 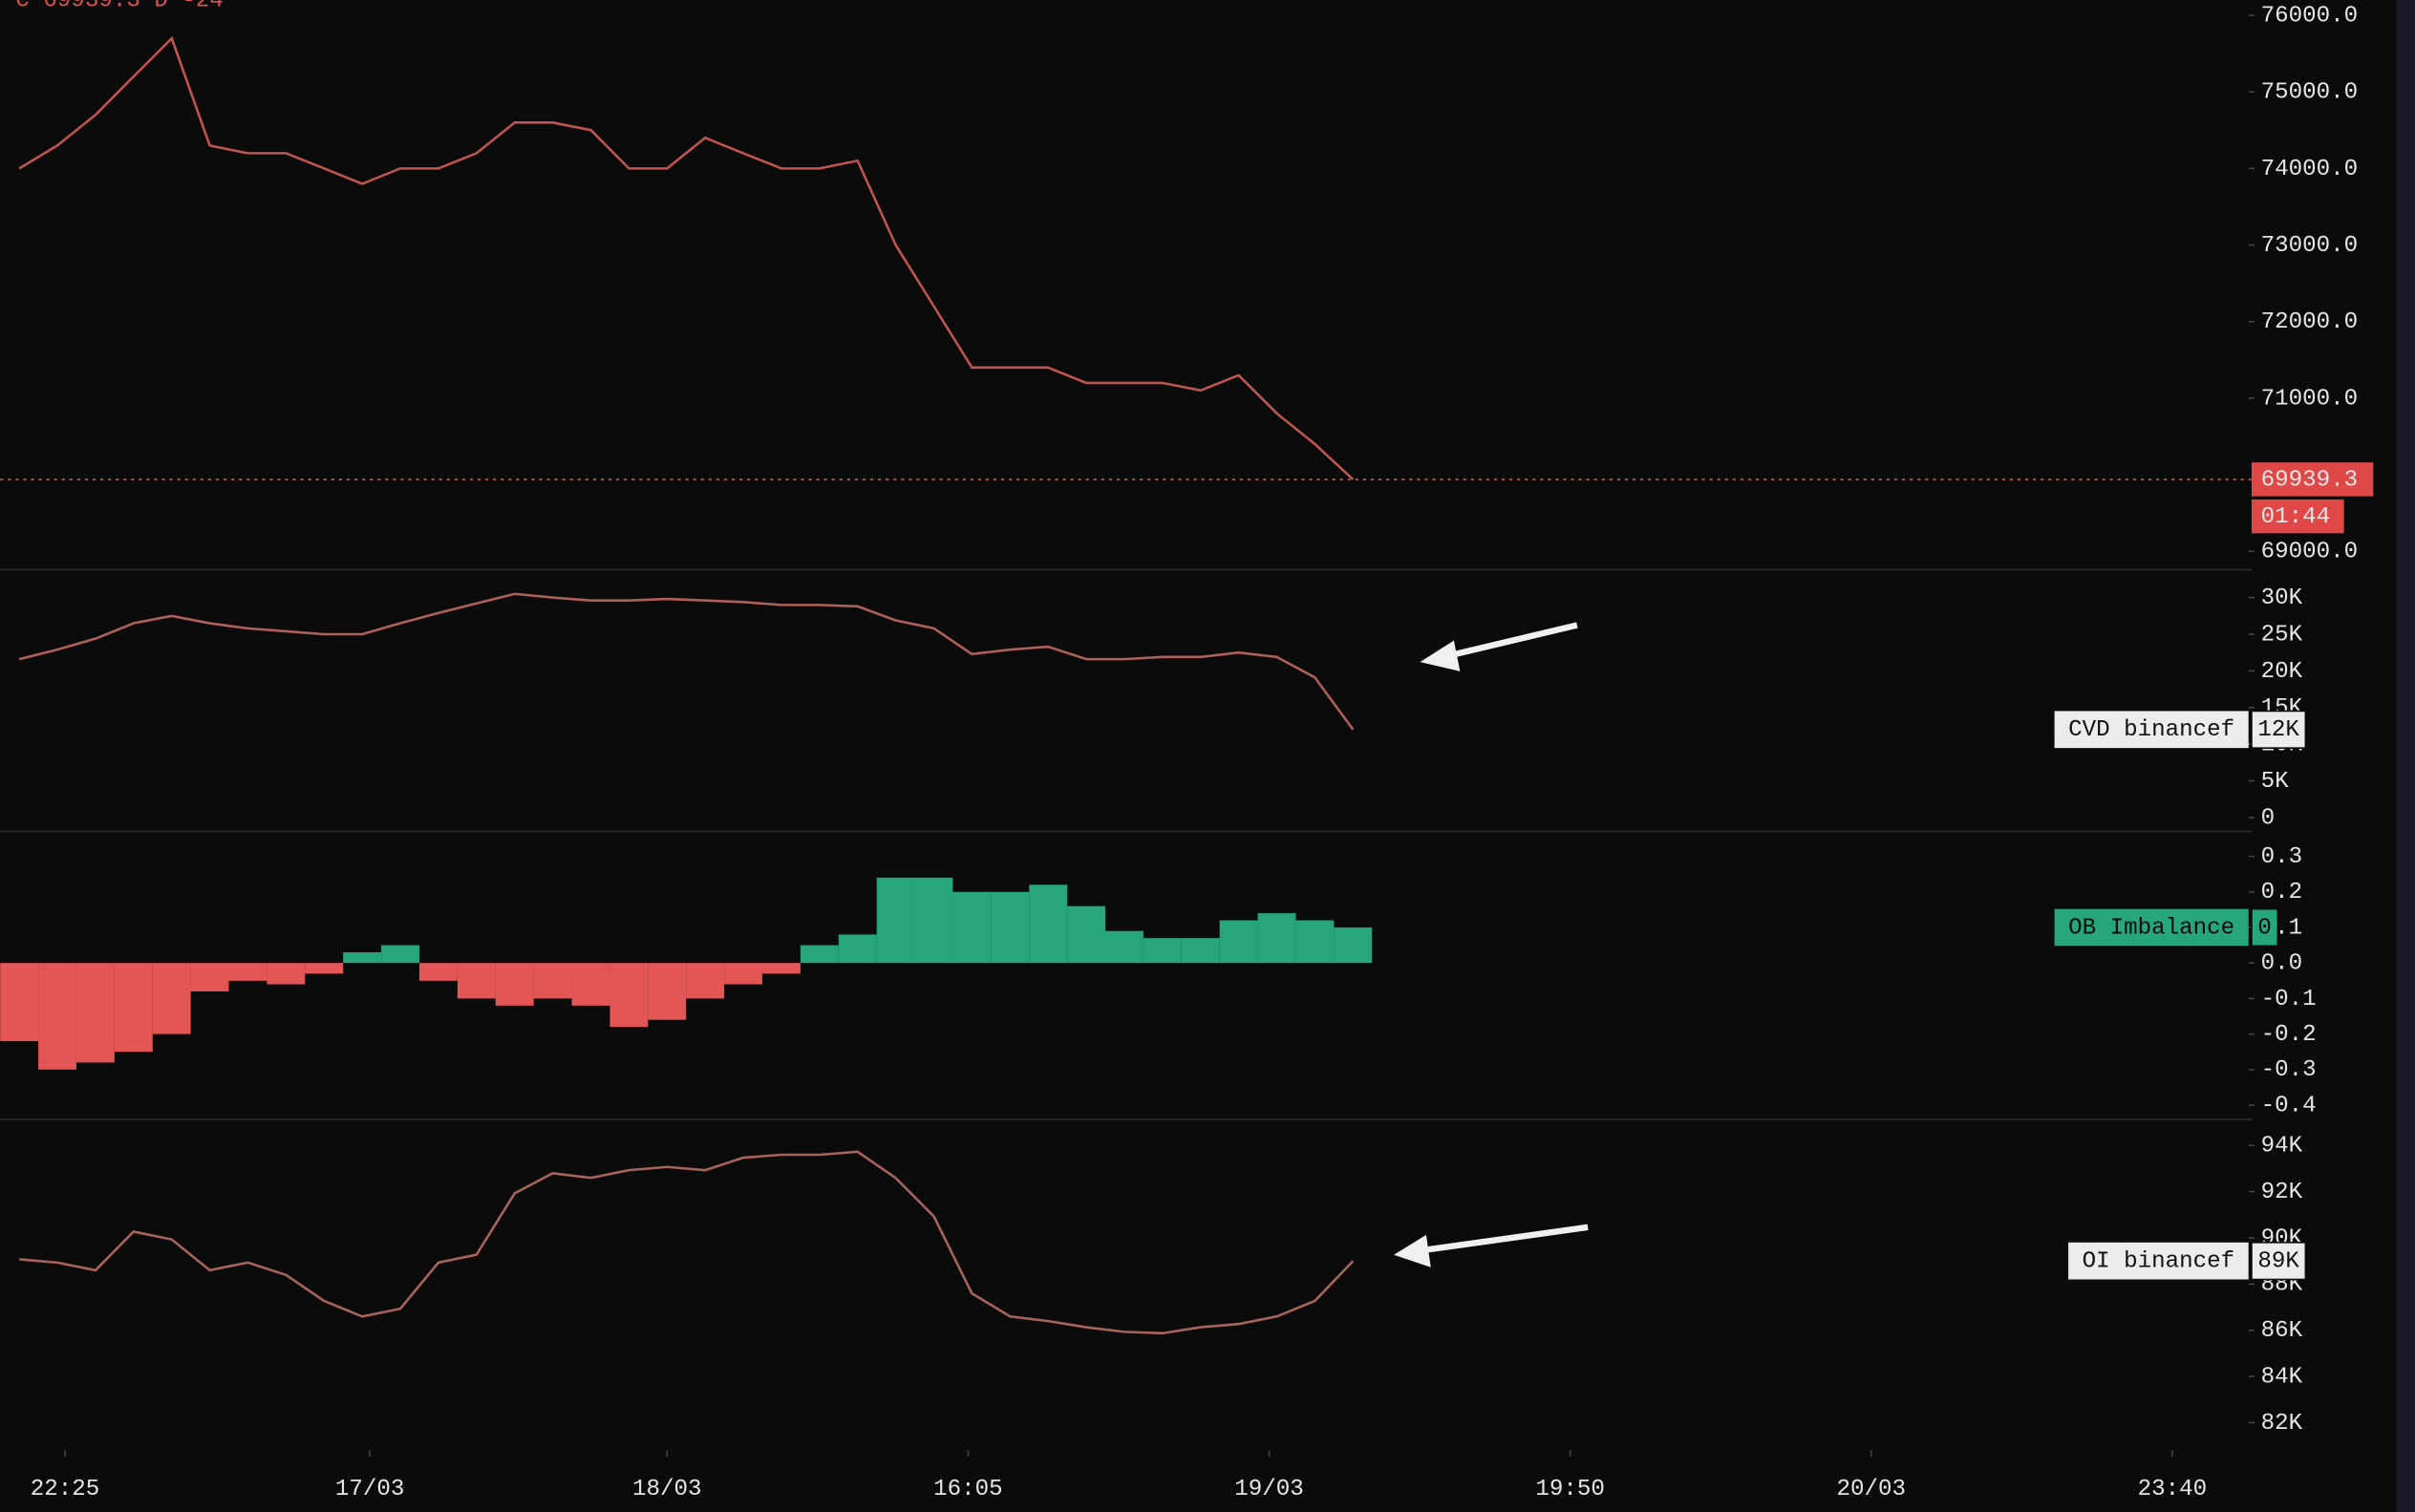 I want to click on countdown-box, so click(x=2297, y=516).